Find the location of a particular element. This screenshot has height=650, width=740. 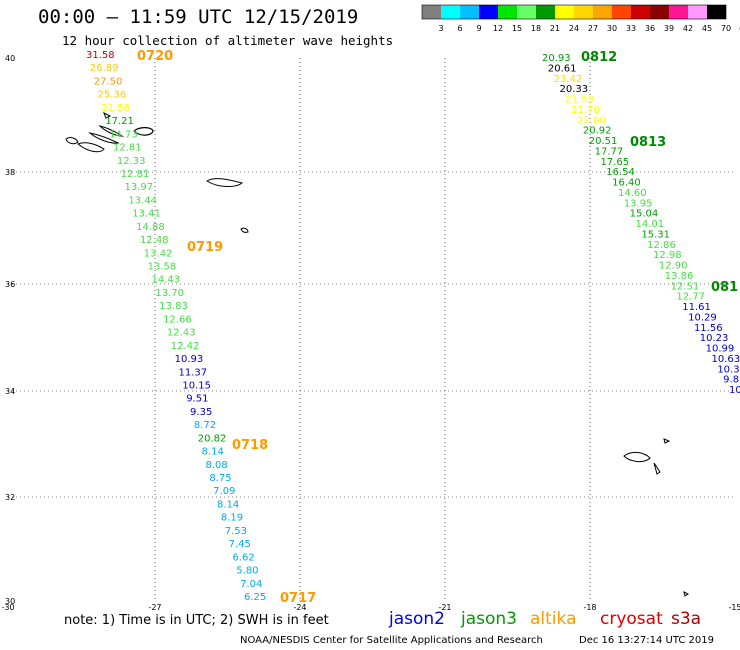

wave-height-label: 14.60 is located at coordinates (632, 193).